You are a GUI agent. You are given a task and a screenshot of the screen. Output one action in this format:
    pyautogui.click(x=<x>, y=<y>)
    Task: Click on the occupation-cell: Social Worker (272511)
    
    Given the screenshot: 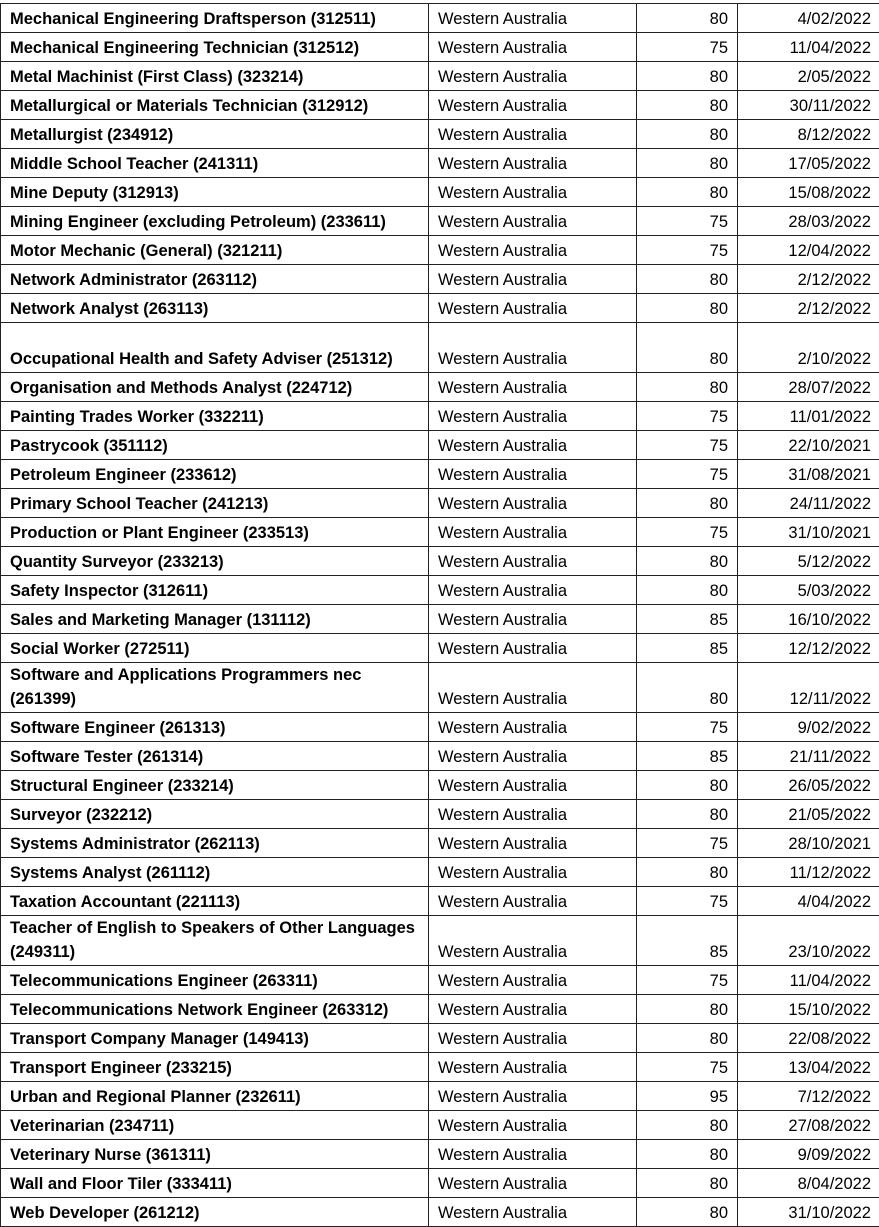 What is the action you would take?
    pyautogui.click(x=215, y=648)
    